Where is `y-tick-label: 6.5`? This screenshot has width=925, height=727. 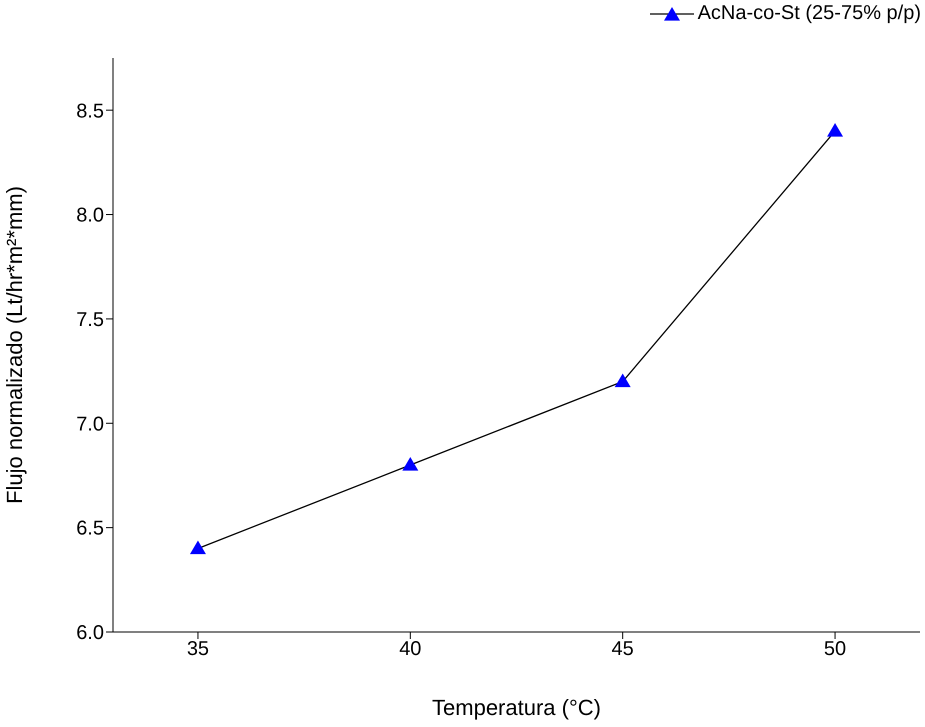
y-tick-label: 6.5 is located at coordinates (90, 529).